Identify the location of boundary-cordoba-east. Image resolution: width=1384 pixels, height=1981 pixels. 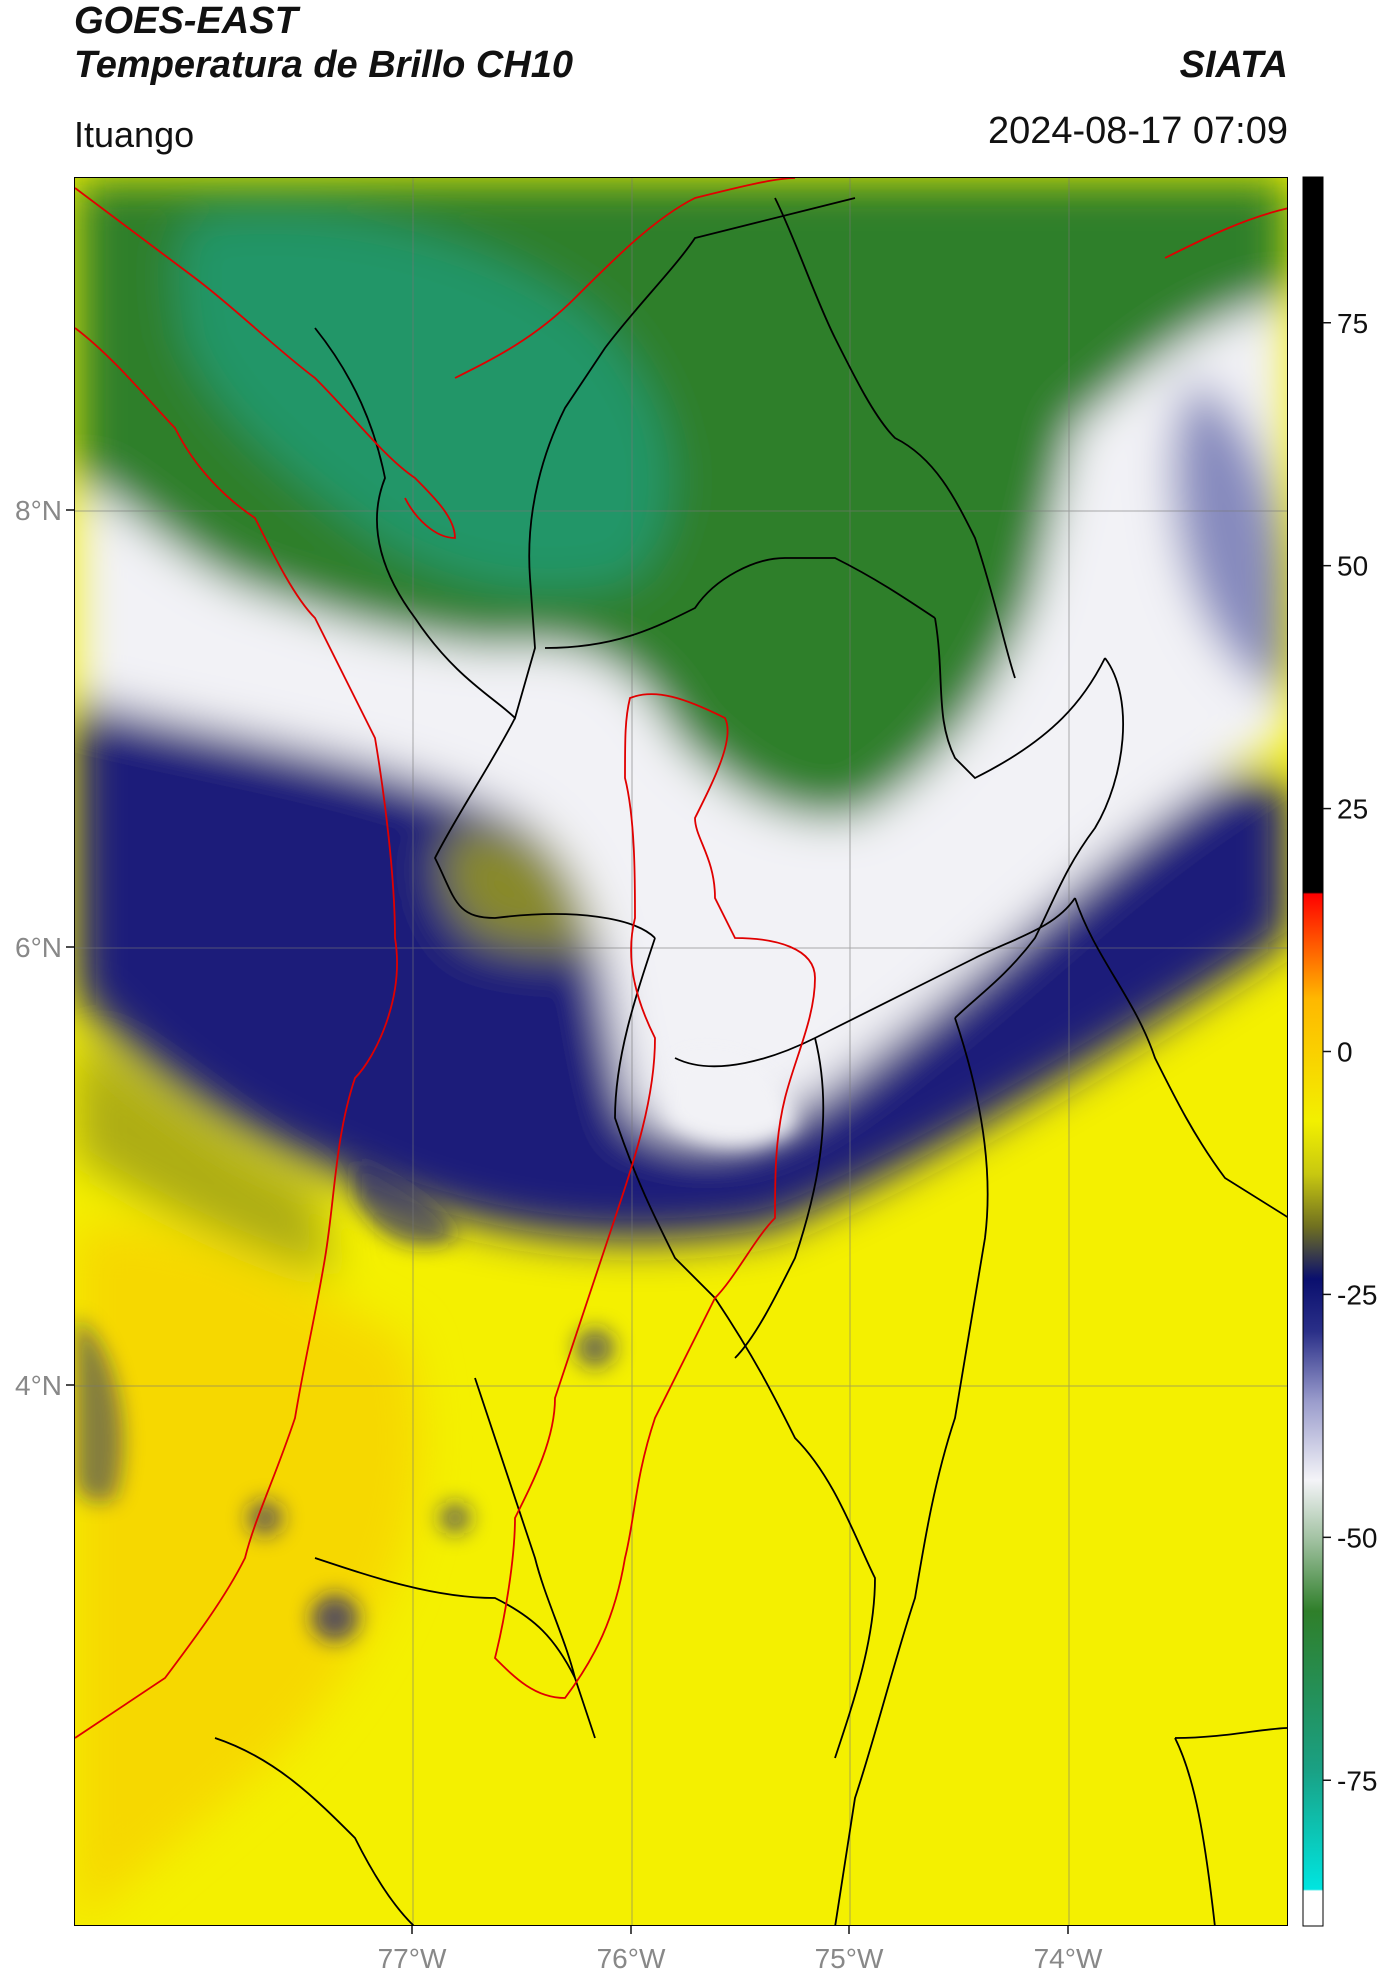
(1020, 698).